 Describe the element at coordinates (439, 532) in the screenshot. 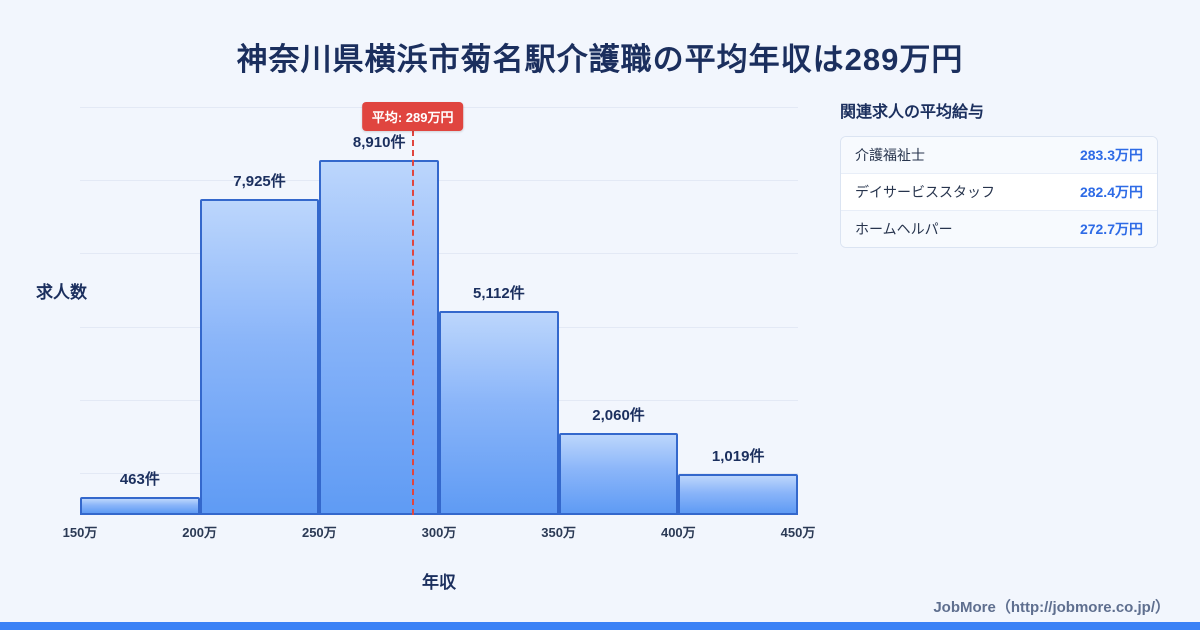

I see `x-tick: 300万` at that location.